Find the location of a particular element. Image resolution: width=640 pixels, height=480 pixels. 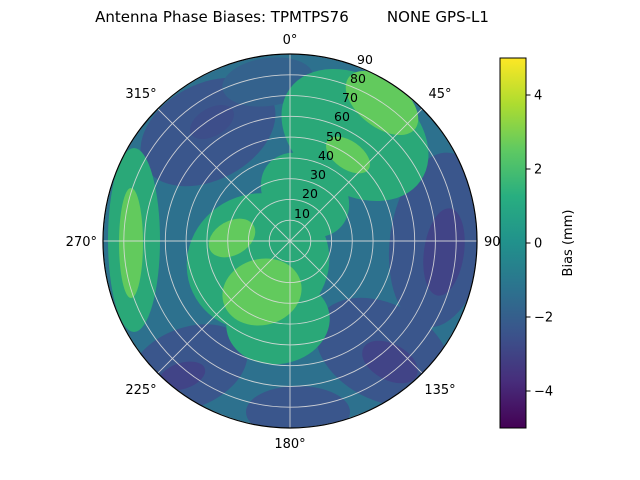

colorbar-tick-label: −4 is located at coordinates (543, 392).